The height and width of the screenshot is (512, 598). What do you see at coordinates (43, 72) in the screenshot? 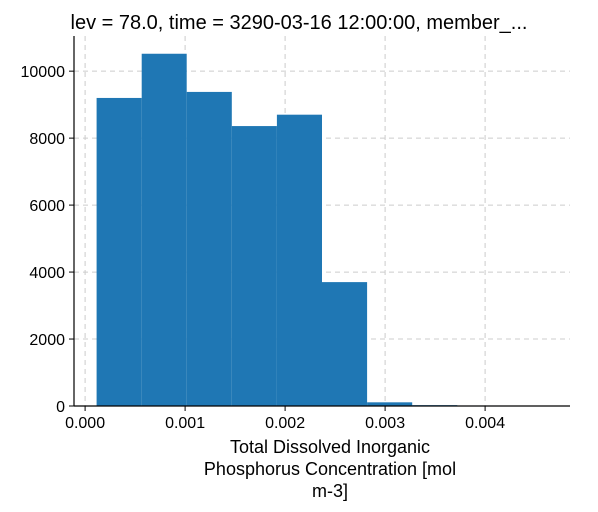
I see `y-tick-label: 10000` at bounding box center [43, 72].